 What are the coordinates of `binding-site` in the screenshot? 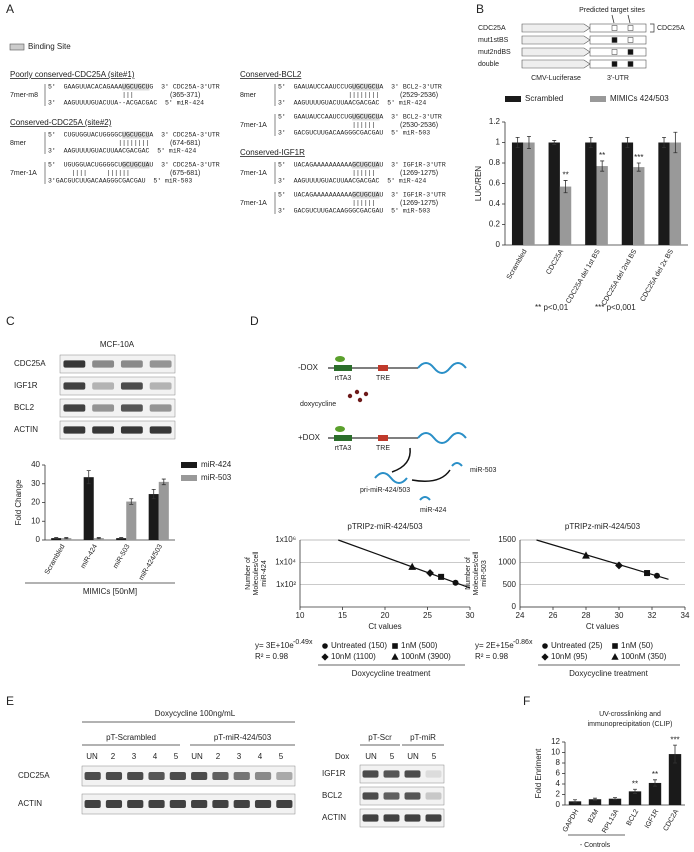 It's located at (366, 165).